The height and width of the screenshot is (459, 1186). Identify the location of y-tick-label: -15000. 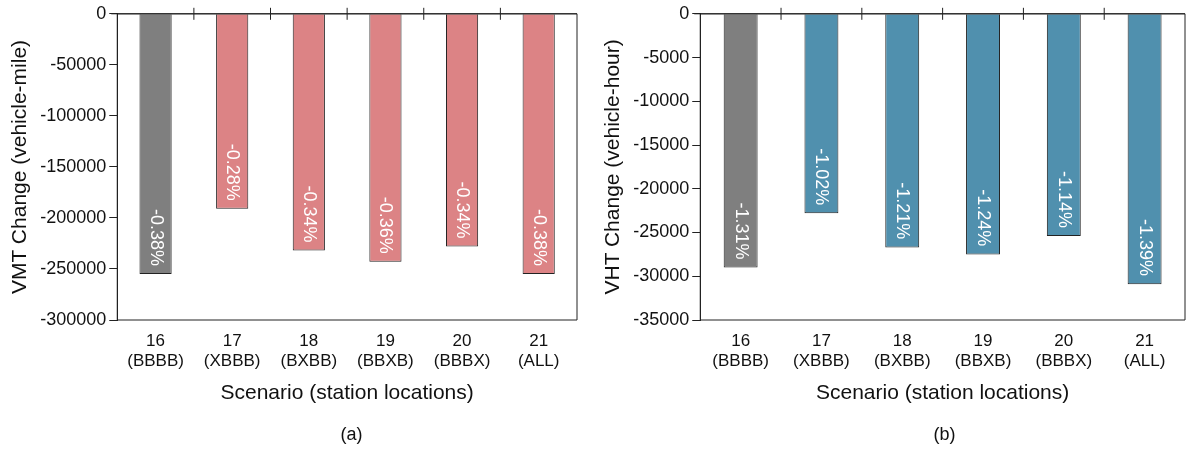
(661, 144).